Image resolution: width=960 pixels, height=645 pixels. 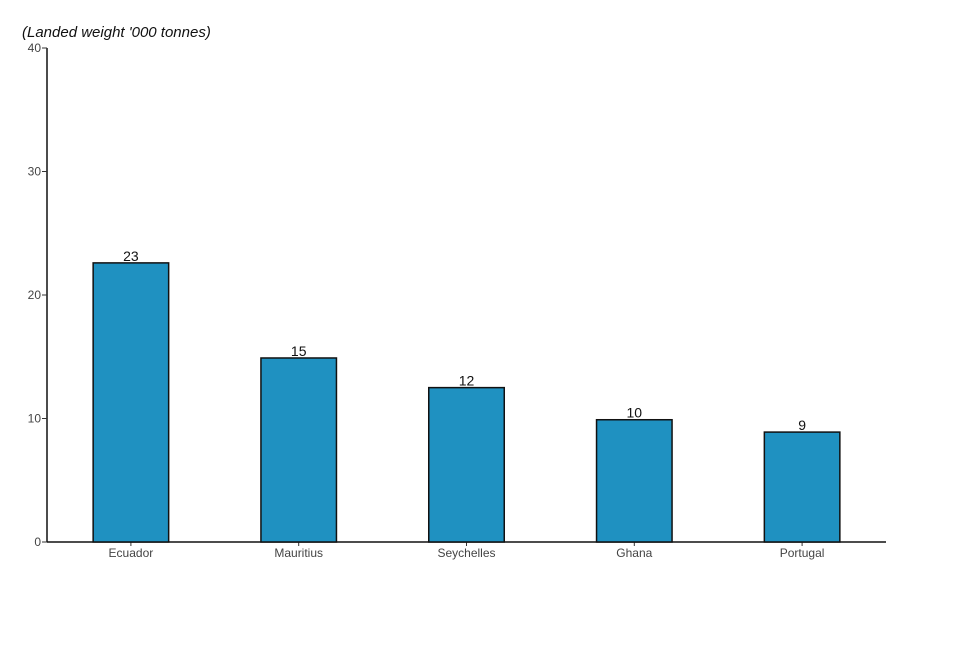 I want to click on x-tick-label: Mauritius, so click(x=298, y=553).